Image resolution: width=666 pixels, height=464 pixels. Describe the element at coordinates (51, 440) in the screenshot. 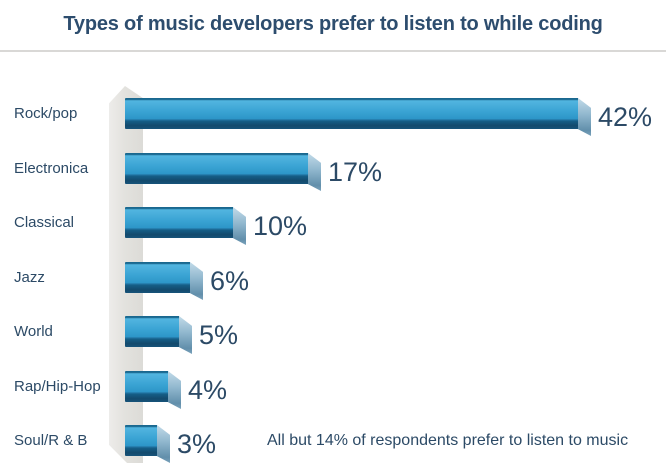

I see `category-label: Soul/R & B` at that location.